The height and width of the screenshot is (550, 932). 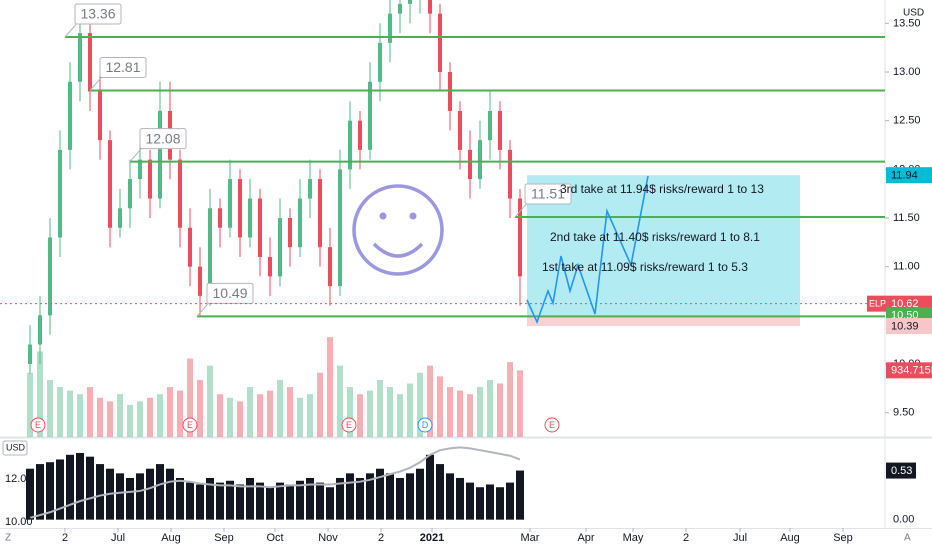 I want to click on y-tick-label: 13.50, so click(x=907, y=23).